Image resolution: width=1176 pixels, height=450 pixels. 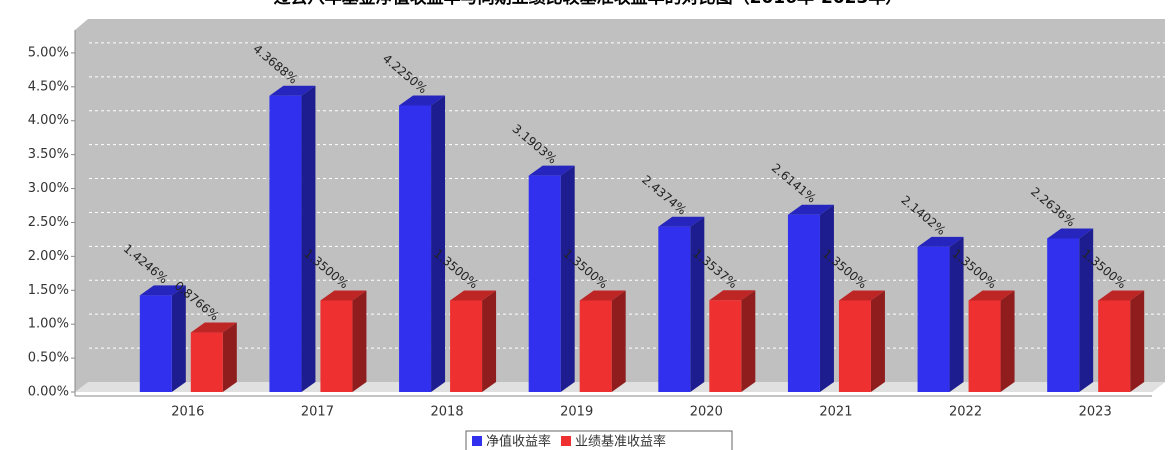 I want to click on y-tick-label: 5.00%, so click(x=48, y=52).